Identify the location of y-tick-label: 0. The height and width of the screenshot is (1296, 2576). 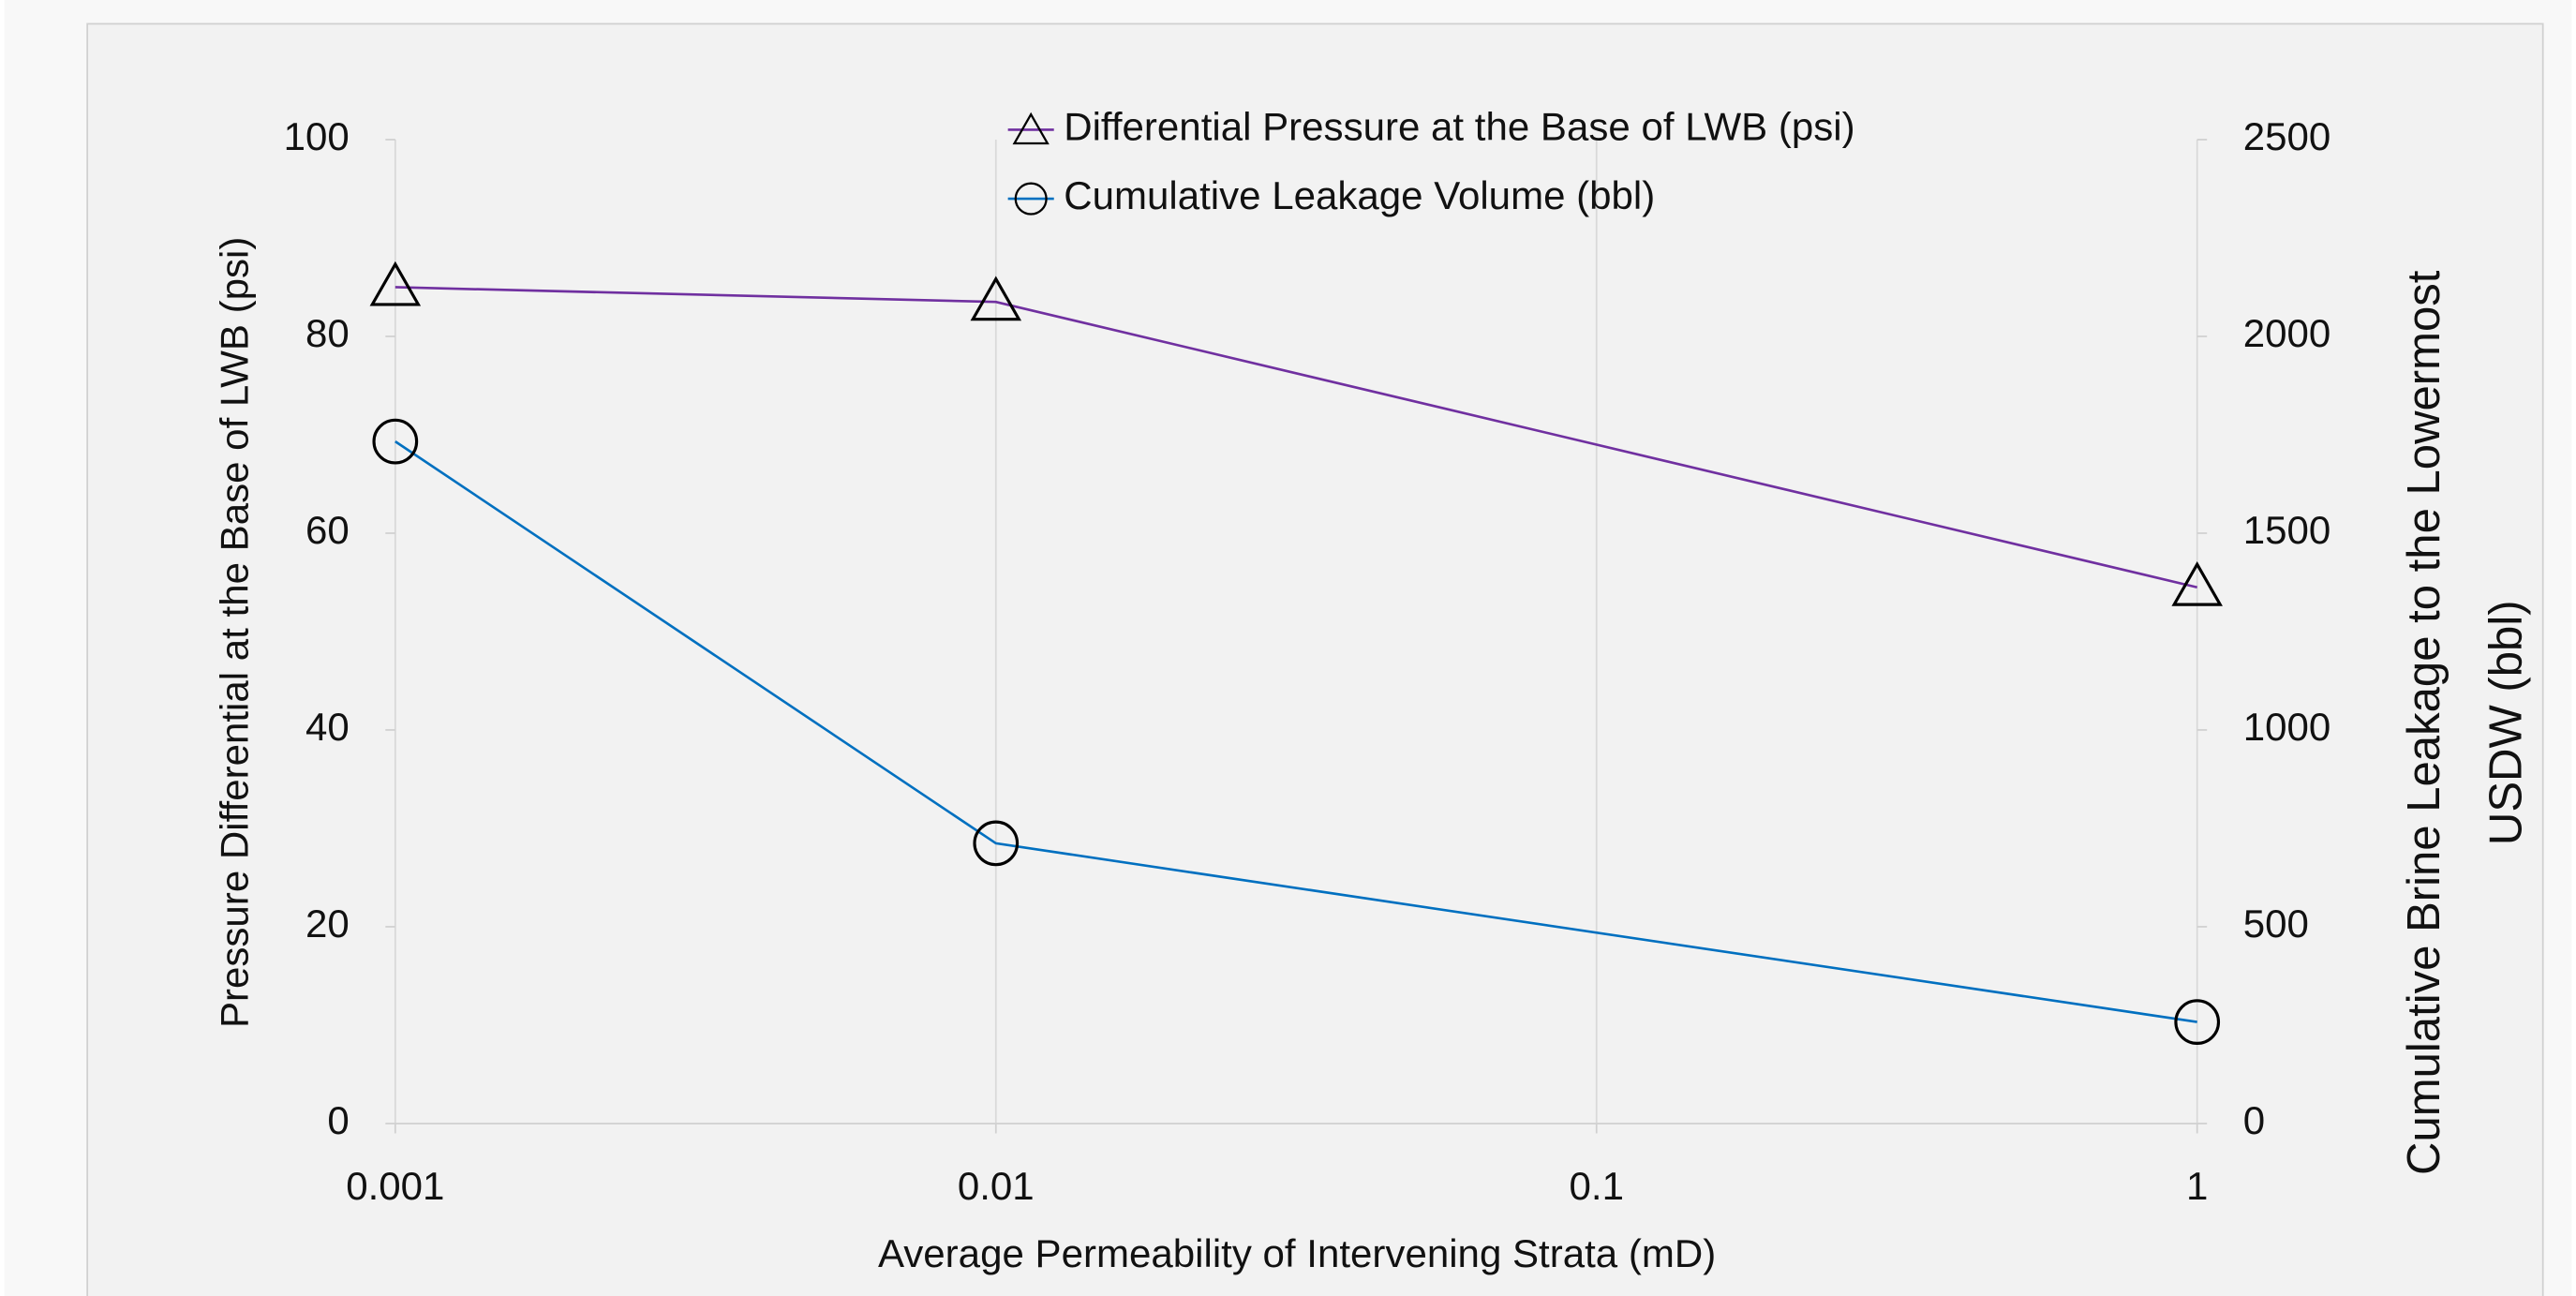
(338, 1120).